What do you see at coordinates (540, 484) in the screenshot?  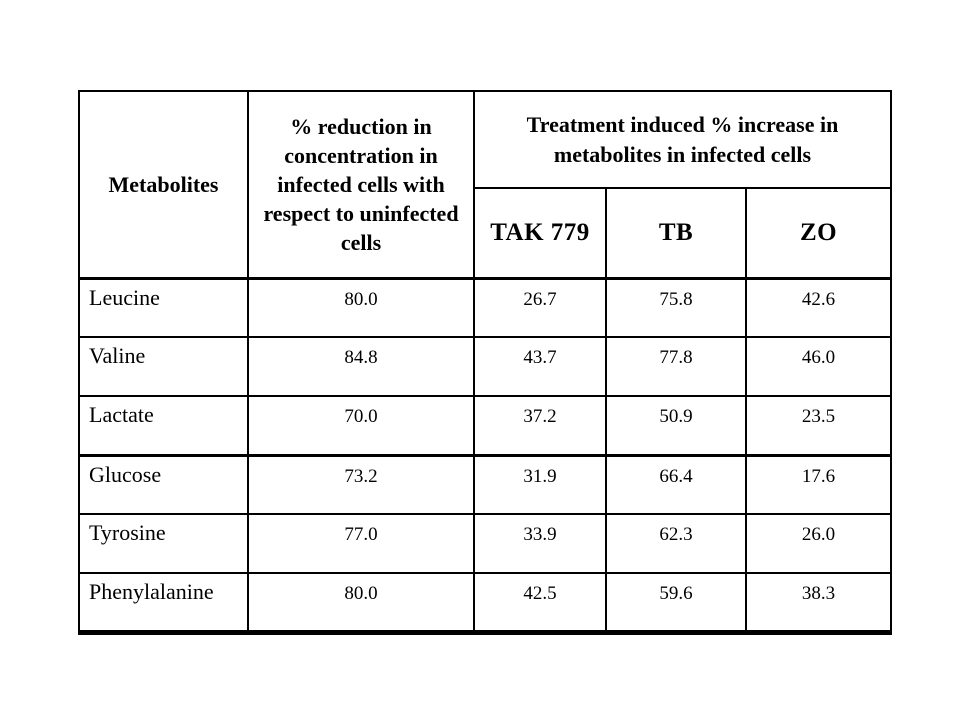 I see `tak779-value-cell: 31.9` at bounding box center [540, 484].